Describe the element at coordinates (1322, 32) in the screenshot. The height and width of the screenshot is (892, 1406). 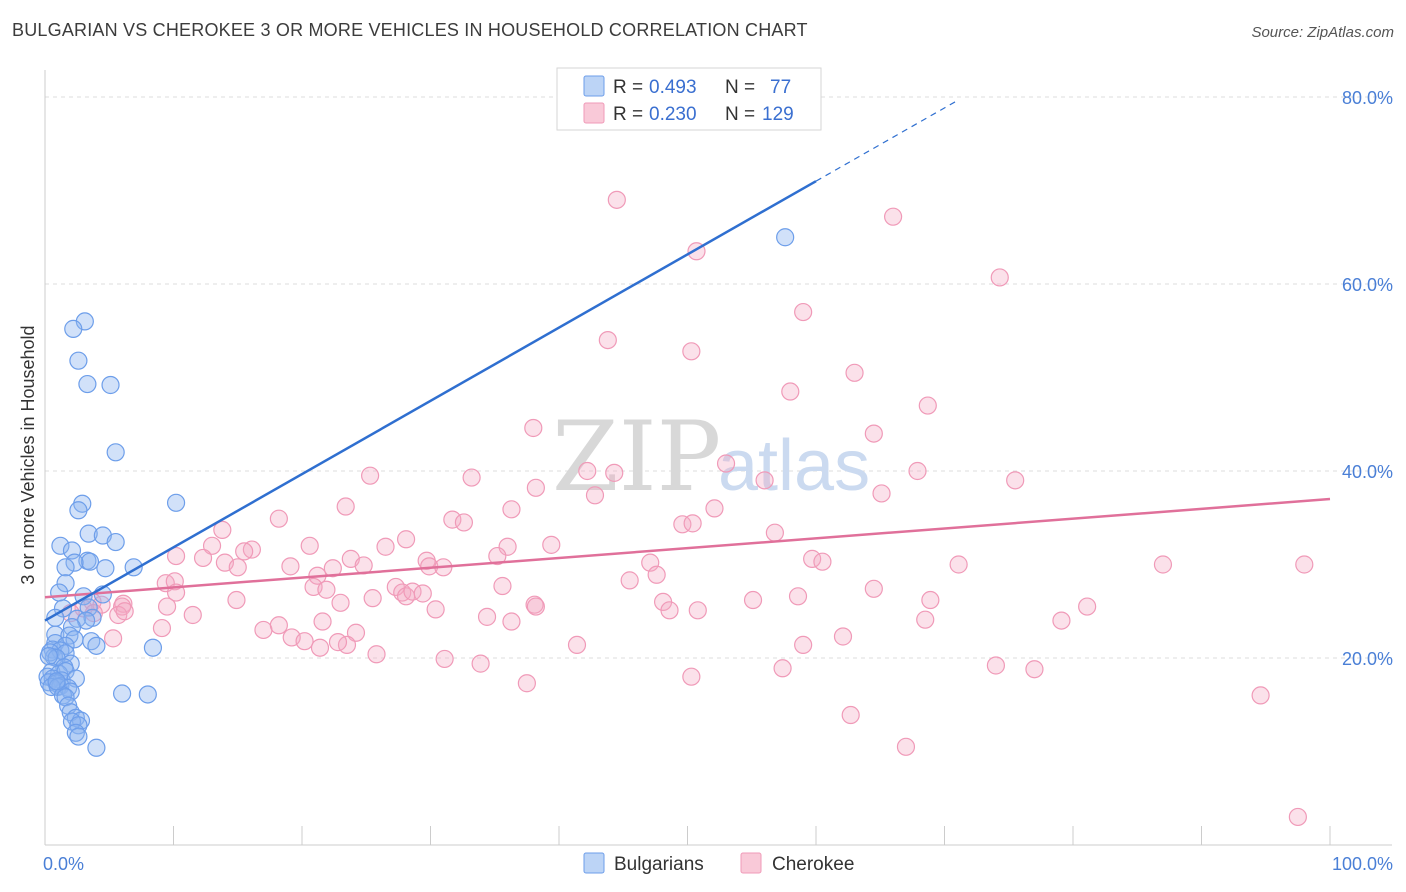
I see `chart-source: Source: ZipAtlas.com` at that location.